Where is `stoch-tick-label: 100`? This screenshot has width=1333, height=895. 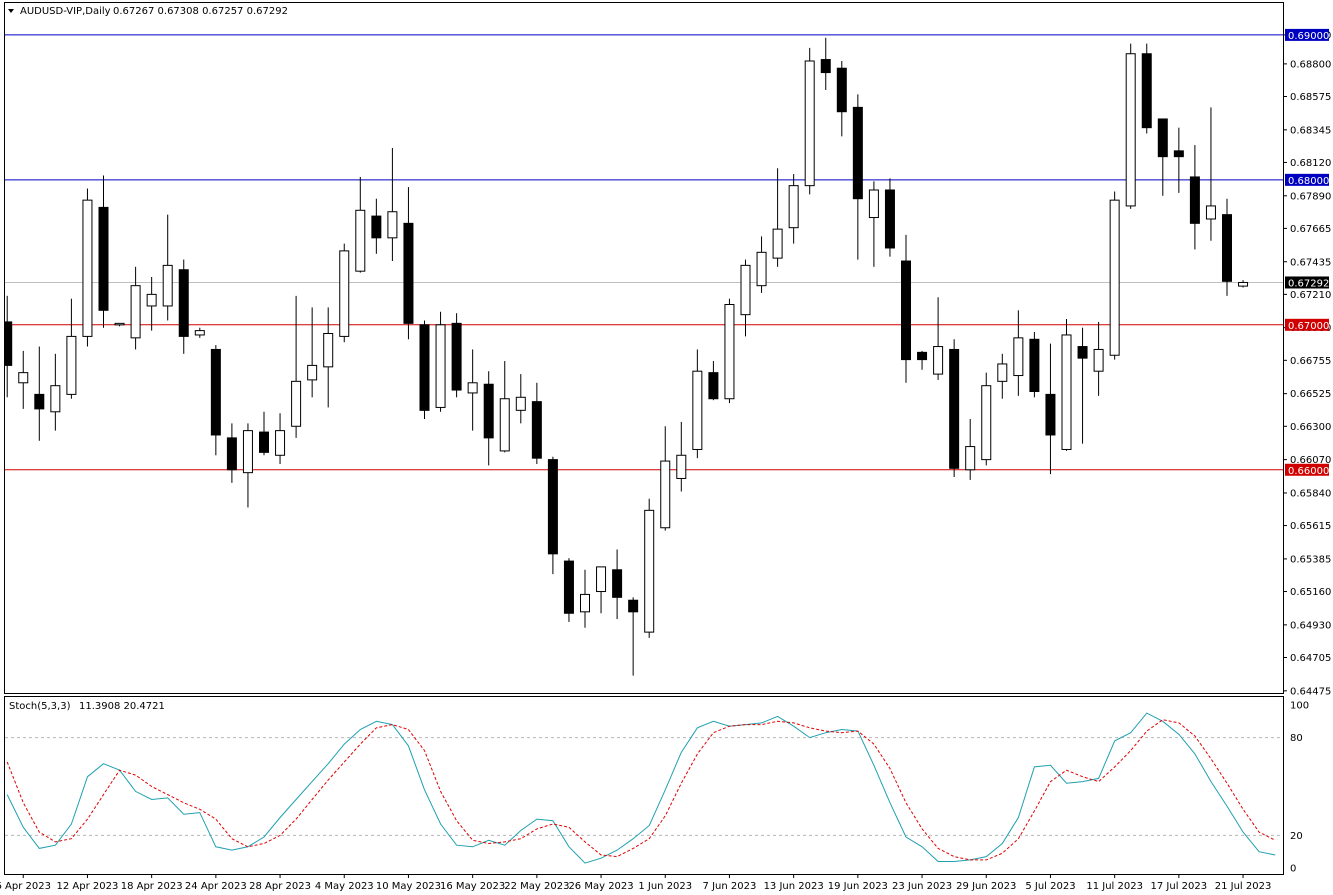
stoch-tick-label: 100 is located at coordinates (1299, 706).